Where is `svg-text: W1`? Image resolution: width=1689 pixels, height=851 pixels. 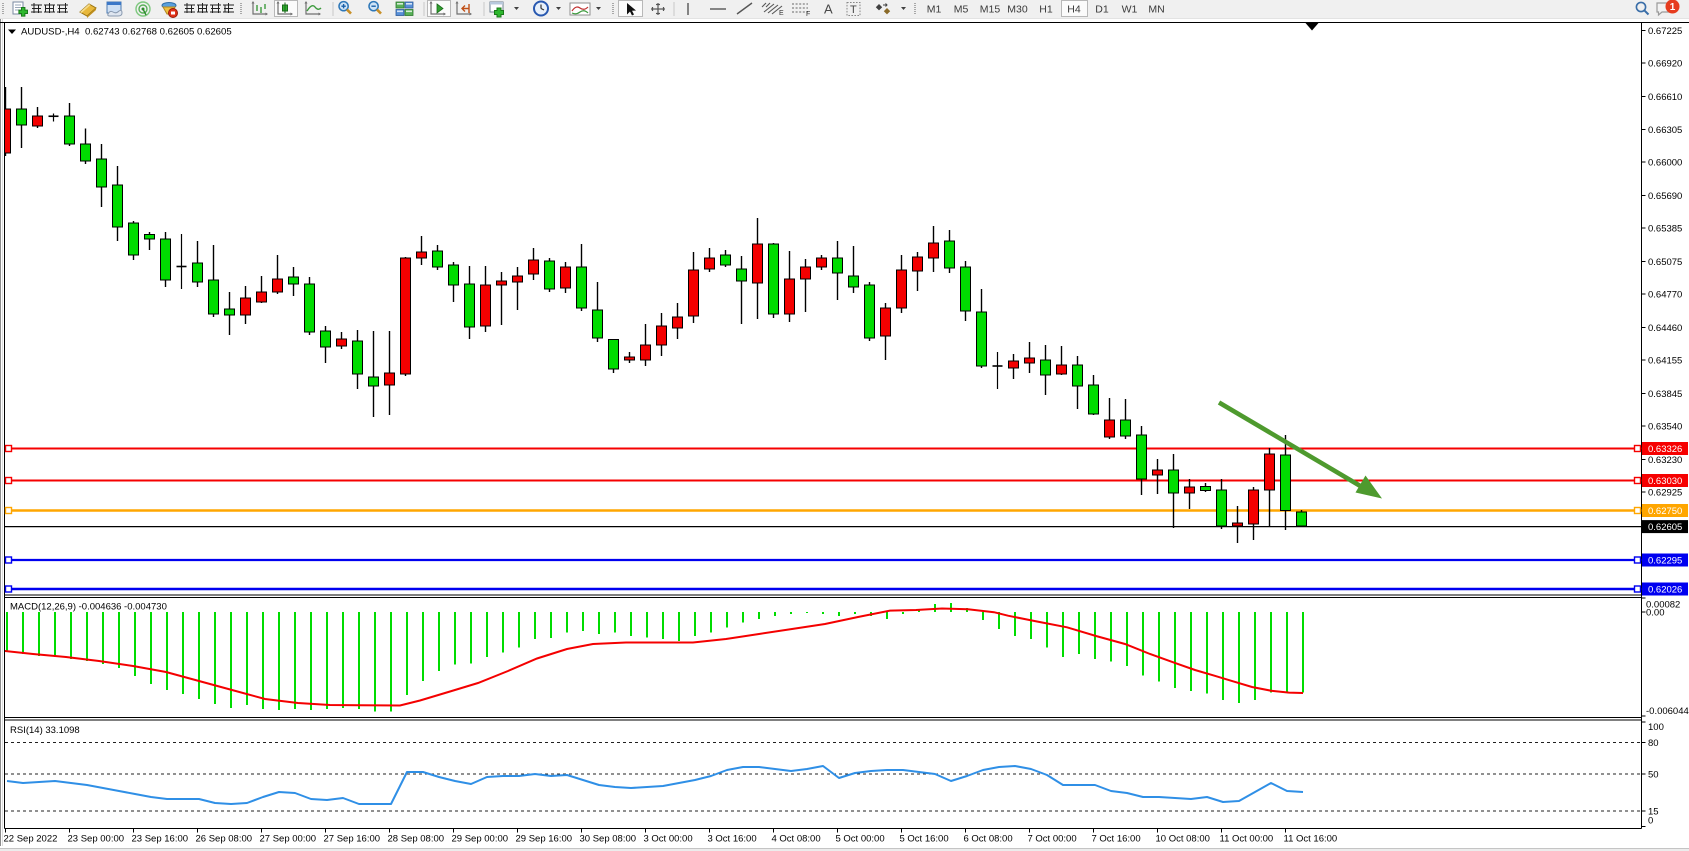 svg-text: W1 is located at coordinates (1130, 10).